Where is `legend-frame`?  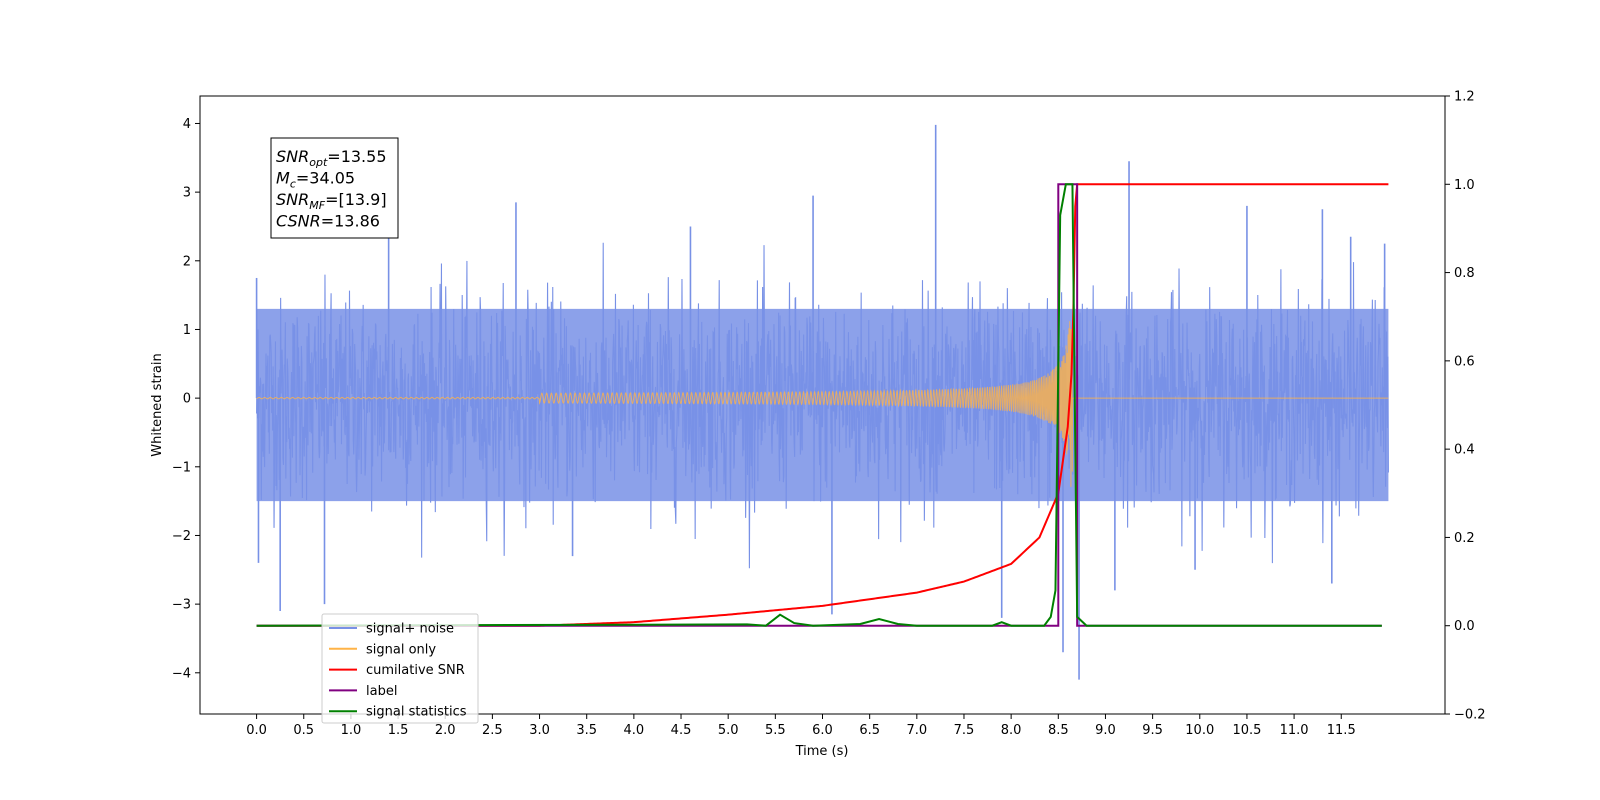
legend-frame is located at coordinates (400, 668).